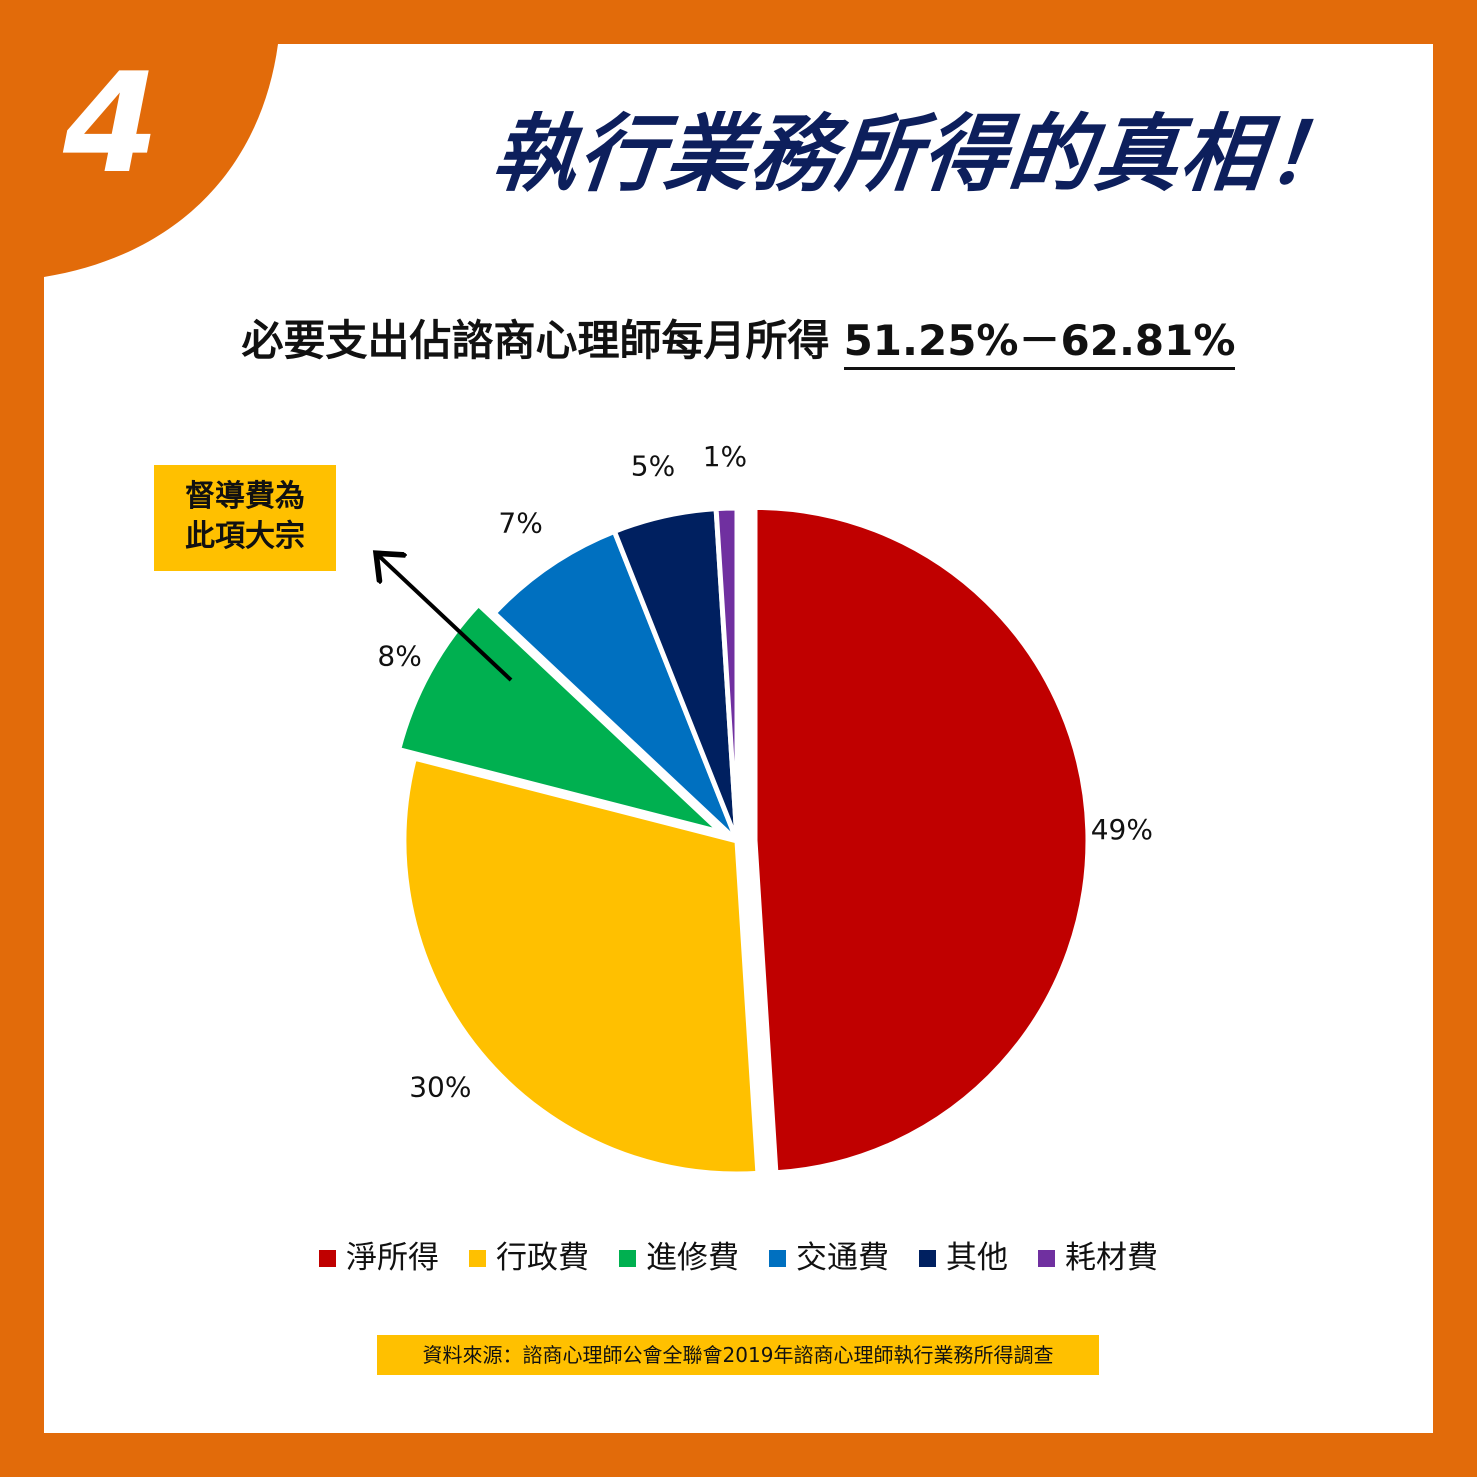  Describe the element at coordinates (1111, 1258) in the screenshot. I see `legend-label-5: 耗材費` at that location.